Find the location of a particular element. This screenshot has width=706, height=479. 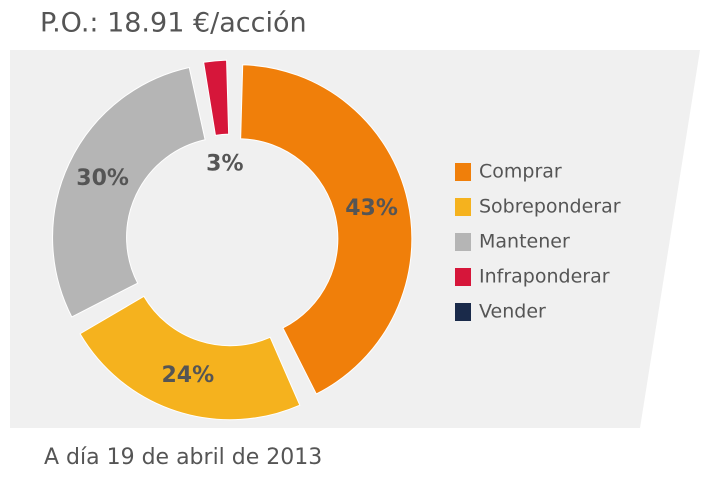

legend-label: Sobreponderar is located at coordinates (550, 207).